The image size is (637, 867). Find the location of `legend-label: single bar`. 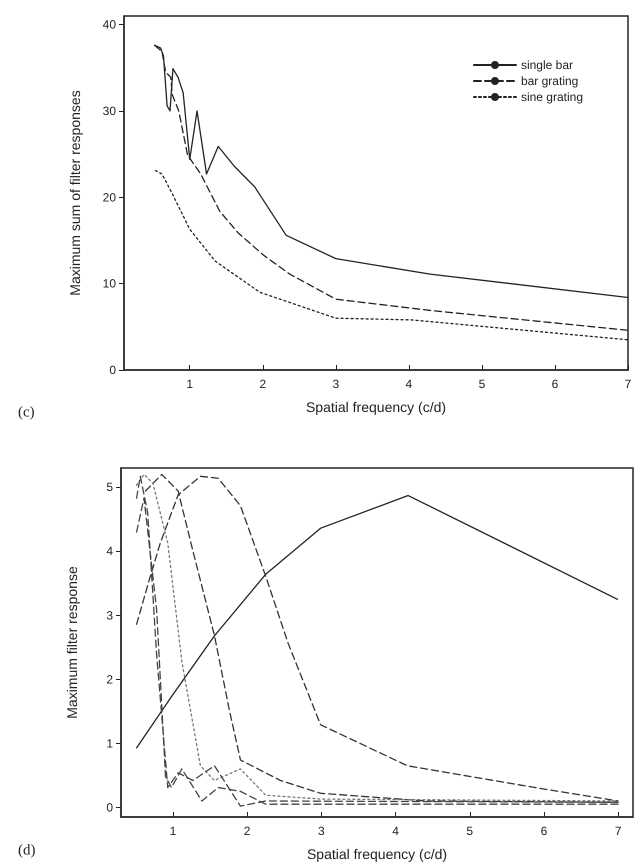

legend-label: single bar is located at coordinates (546, 65).